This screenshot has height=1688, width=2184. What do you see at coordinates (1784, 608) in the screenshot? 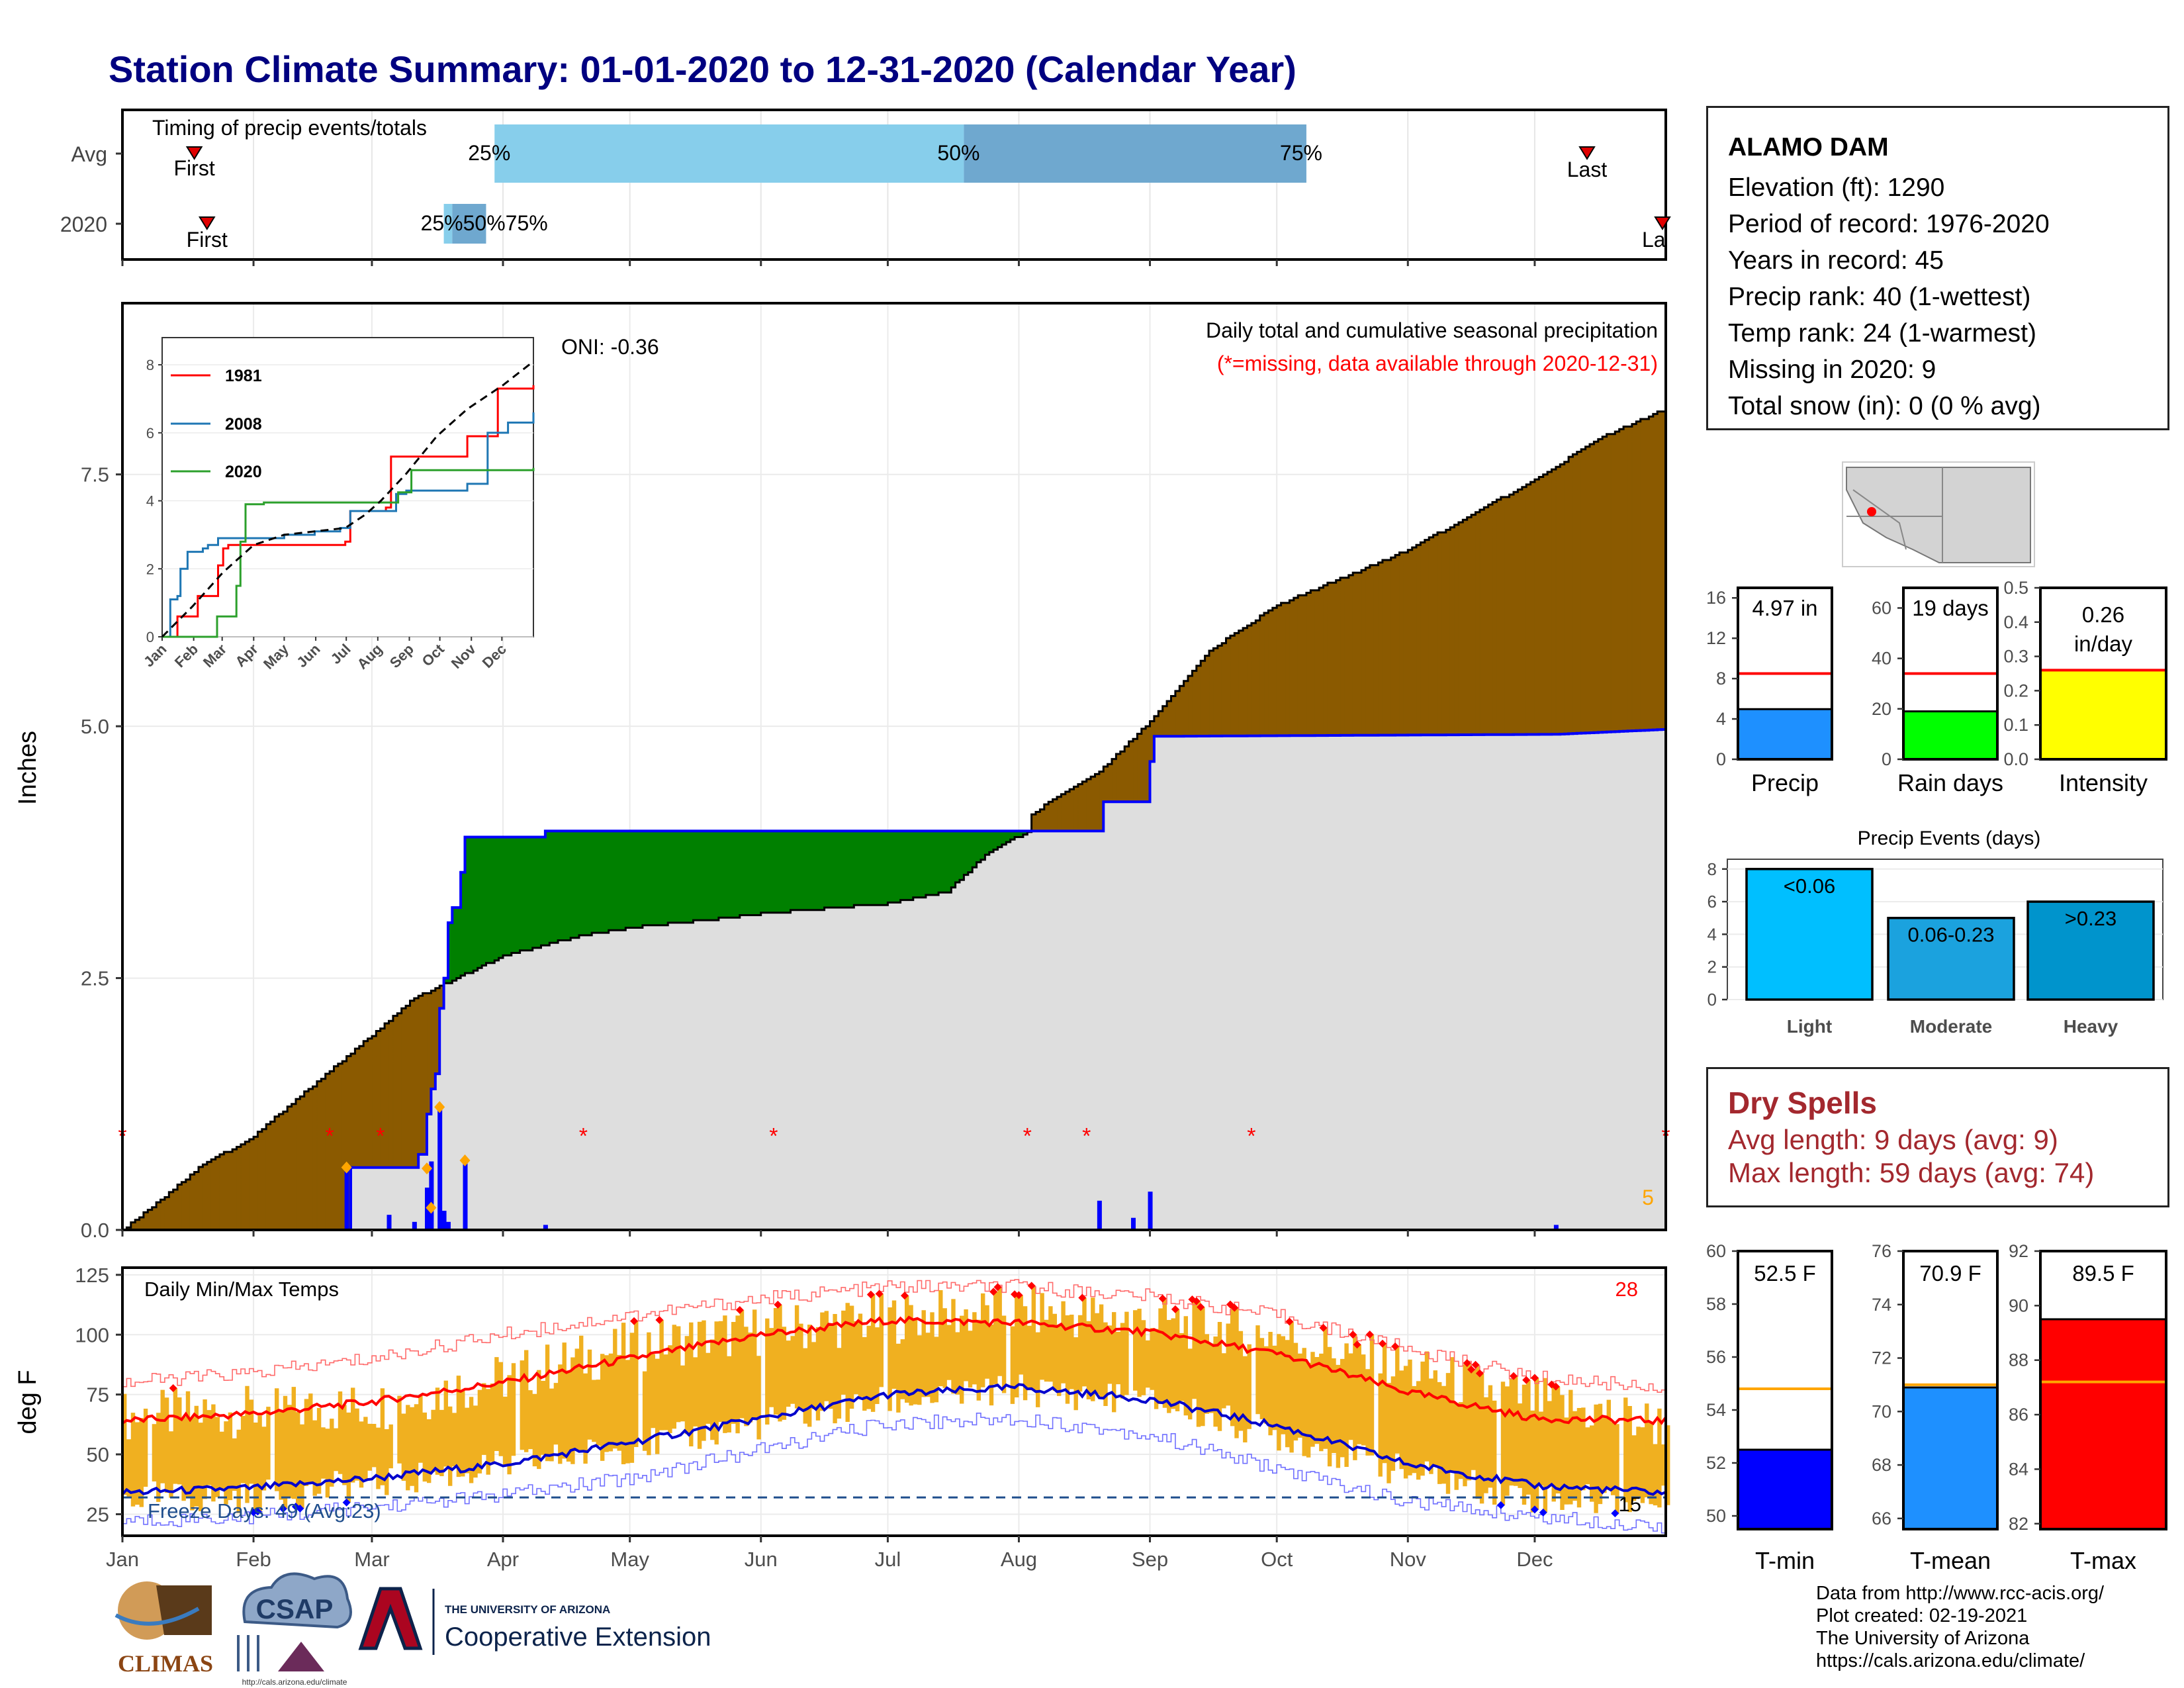
I see `summary-value-label: 4.97 in` at bounding box center [1784, 608].